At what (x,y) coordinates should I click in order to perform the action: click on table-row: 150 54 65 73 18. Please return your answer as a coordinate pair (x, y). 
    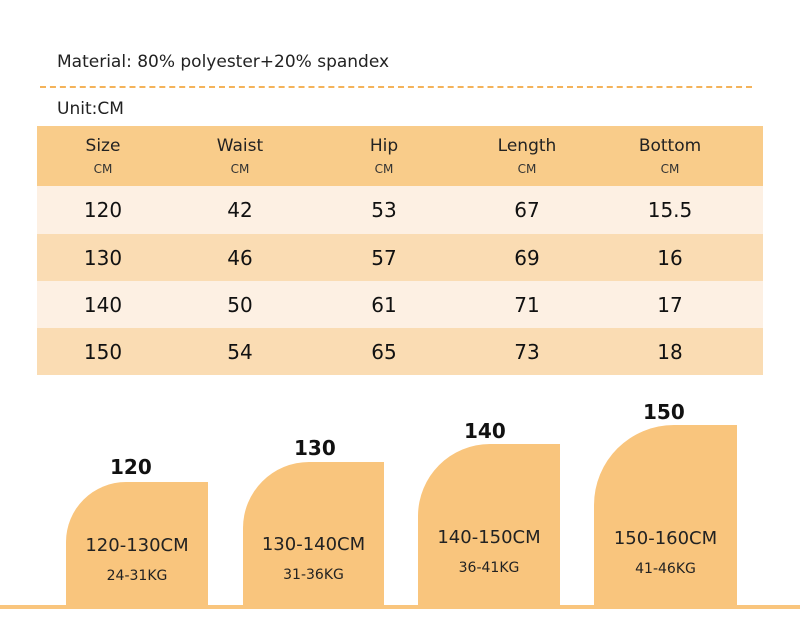
    Looking at the image, I should click on (400, 351).